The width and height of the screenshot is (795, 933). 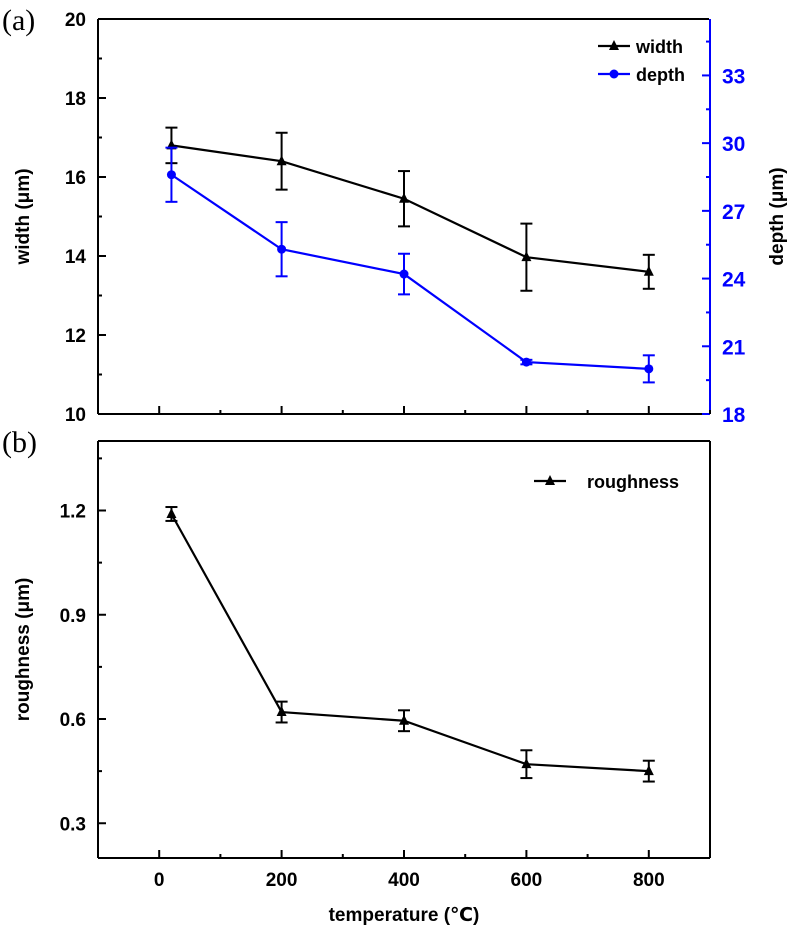 What do you see at coordinates (404, 915) in the screenshot?
I see `x-axis-label: temperature (℃)` at bounding box center [404, 915].